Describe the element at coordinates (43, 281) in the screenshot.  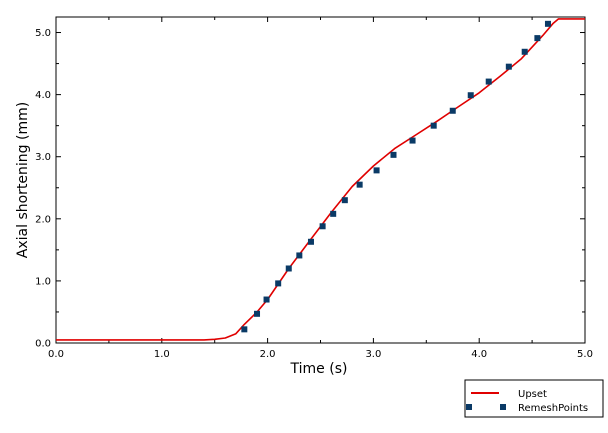
I see `y-tick-label: 1.0` at that location.